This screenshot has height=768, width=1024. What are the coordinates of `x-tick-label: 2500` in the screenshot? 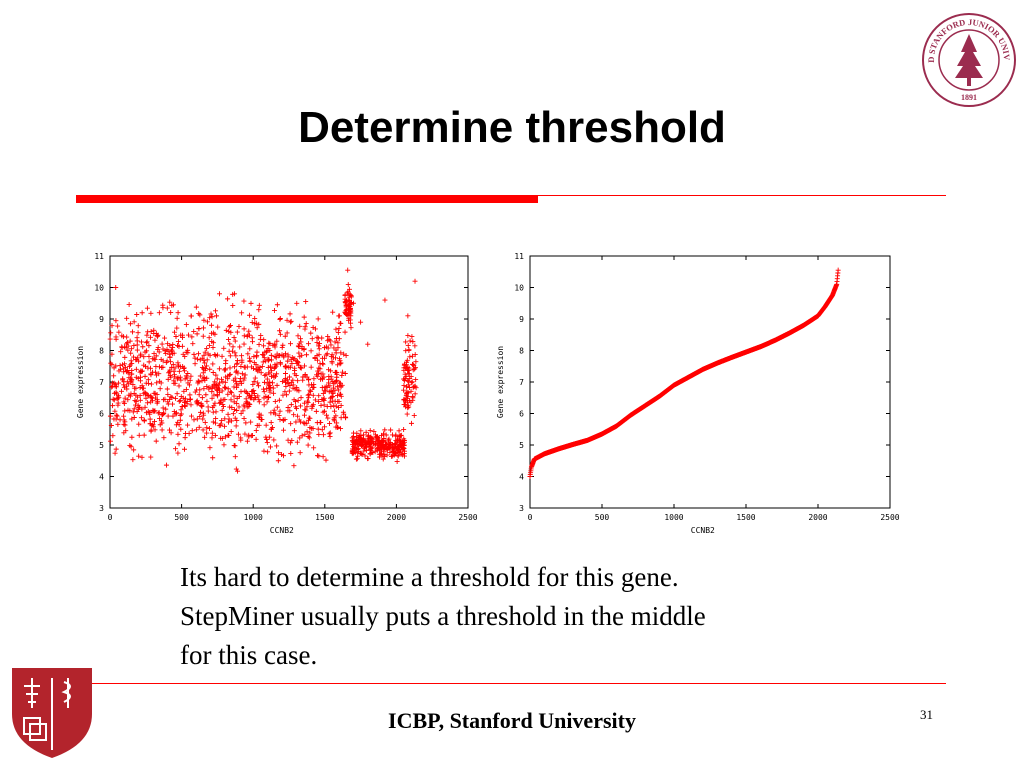 It's located at (889, 517).